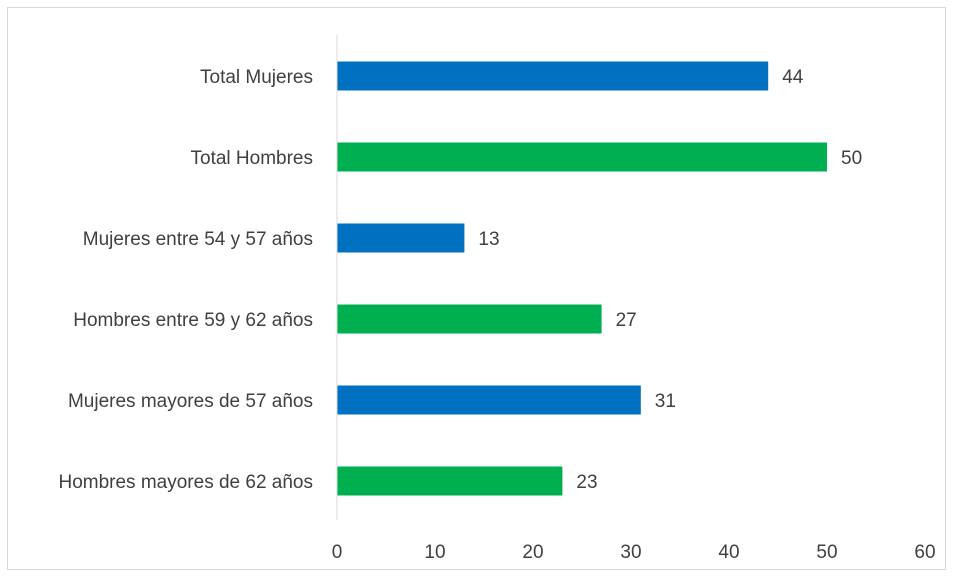  I want to click on category-label-5: Mujeres mayores de 57 años, so click(190, 401).